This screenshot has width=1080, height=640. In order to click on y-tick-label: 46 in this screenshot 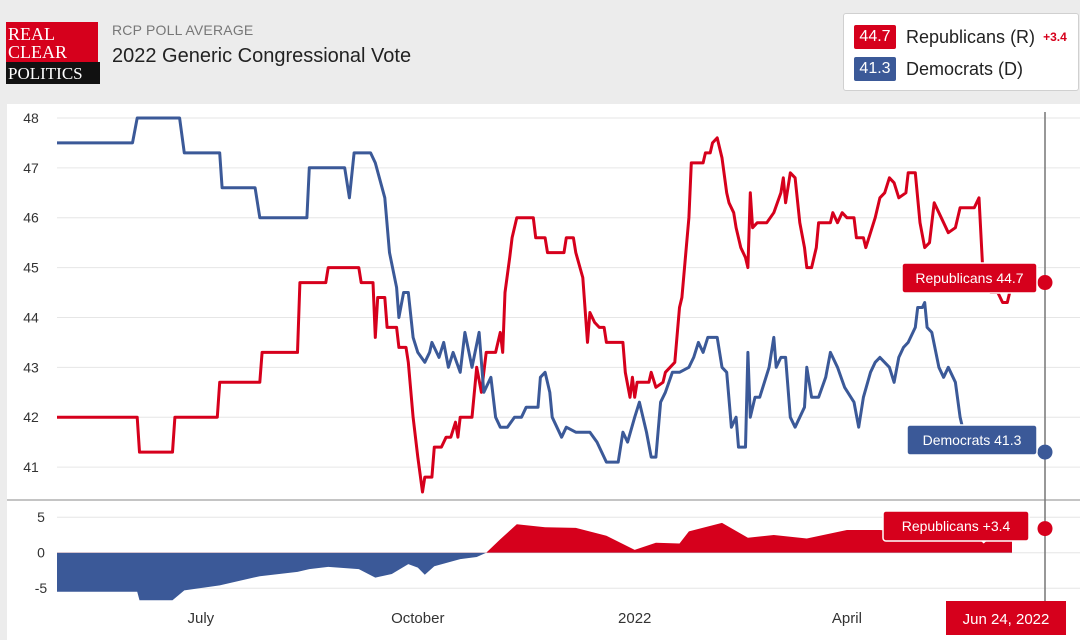, I will do `click(31, 218)`.